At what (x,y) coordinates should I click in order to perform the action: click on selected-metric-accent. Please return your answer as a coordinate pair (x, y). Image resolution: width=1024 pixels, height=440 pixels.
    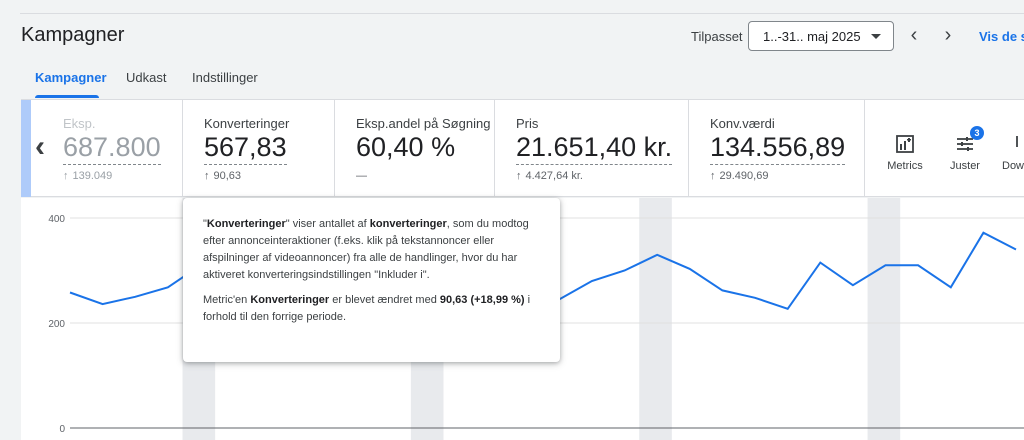
    Looking at the image, I should click on (26, 148).